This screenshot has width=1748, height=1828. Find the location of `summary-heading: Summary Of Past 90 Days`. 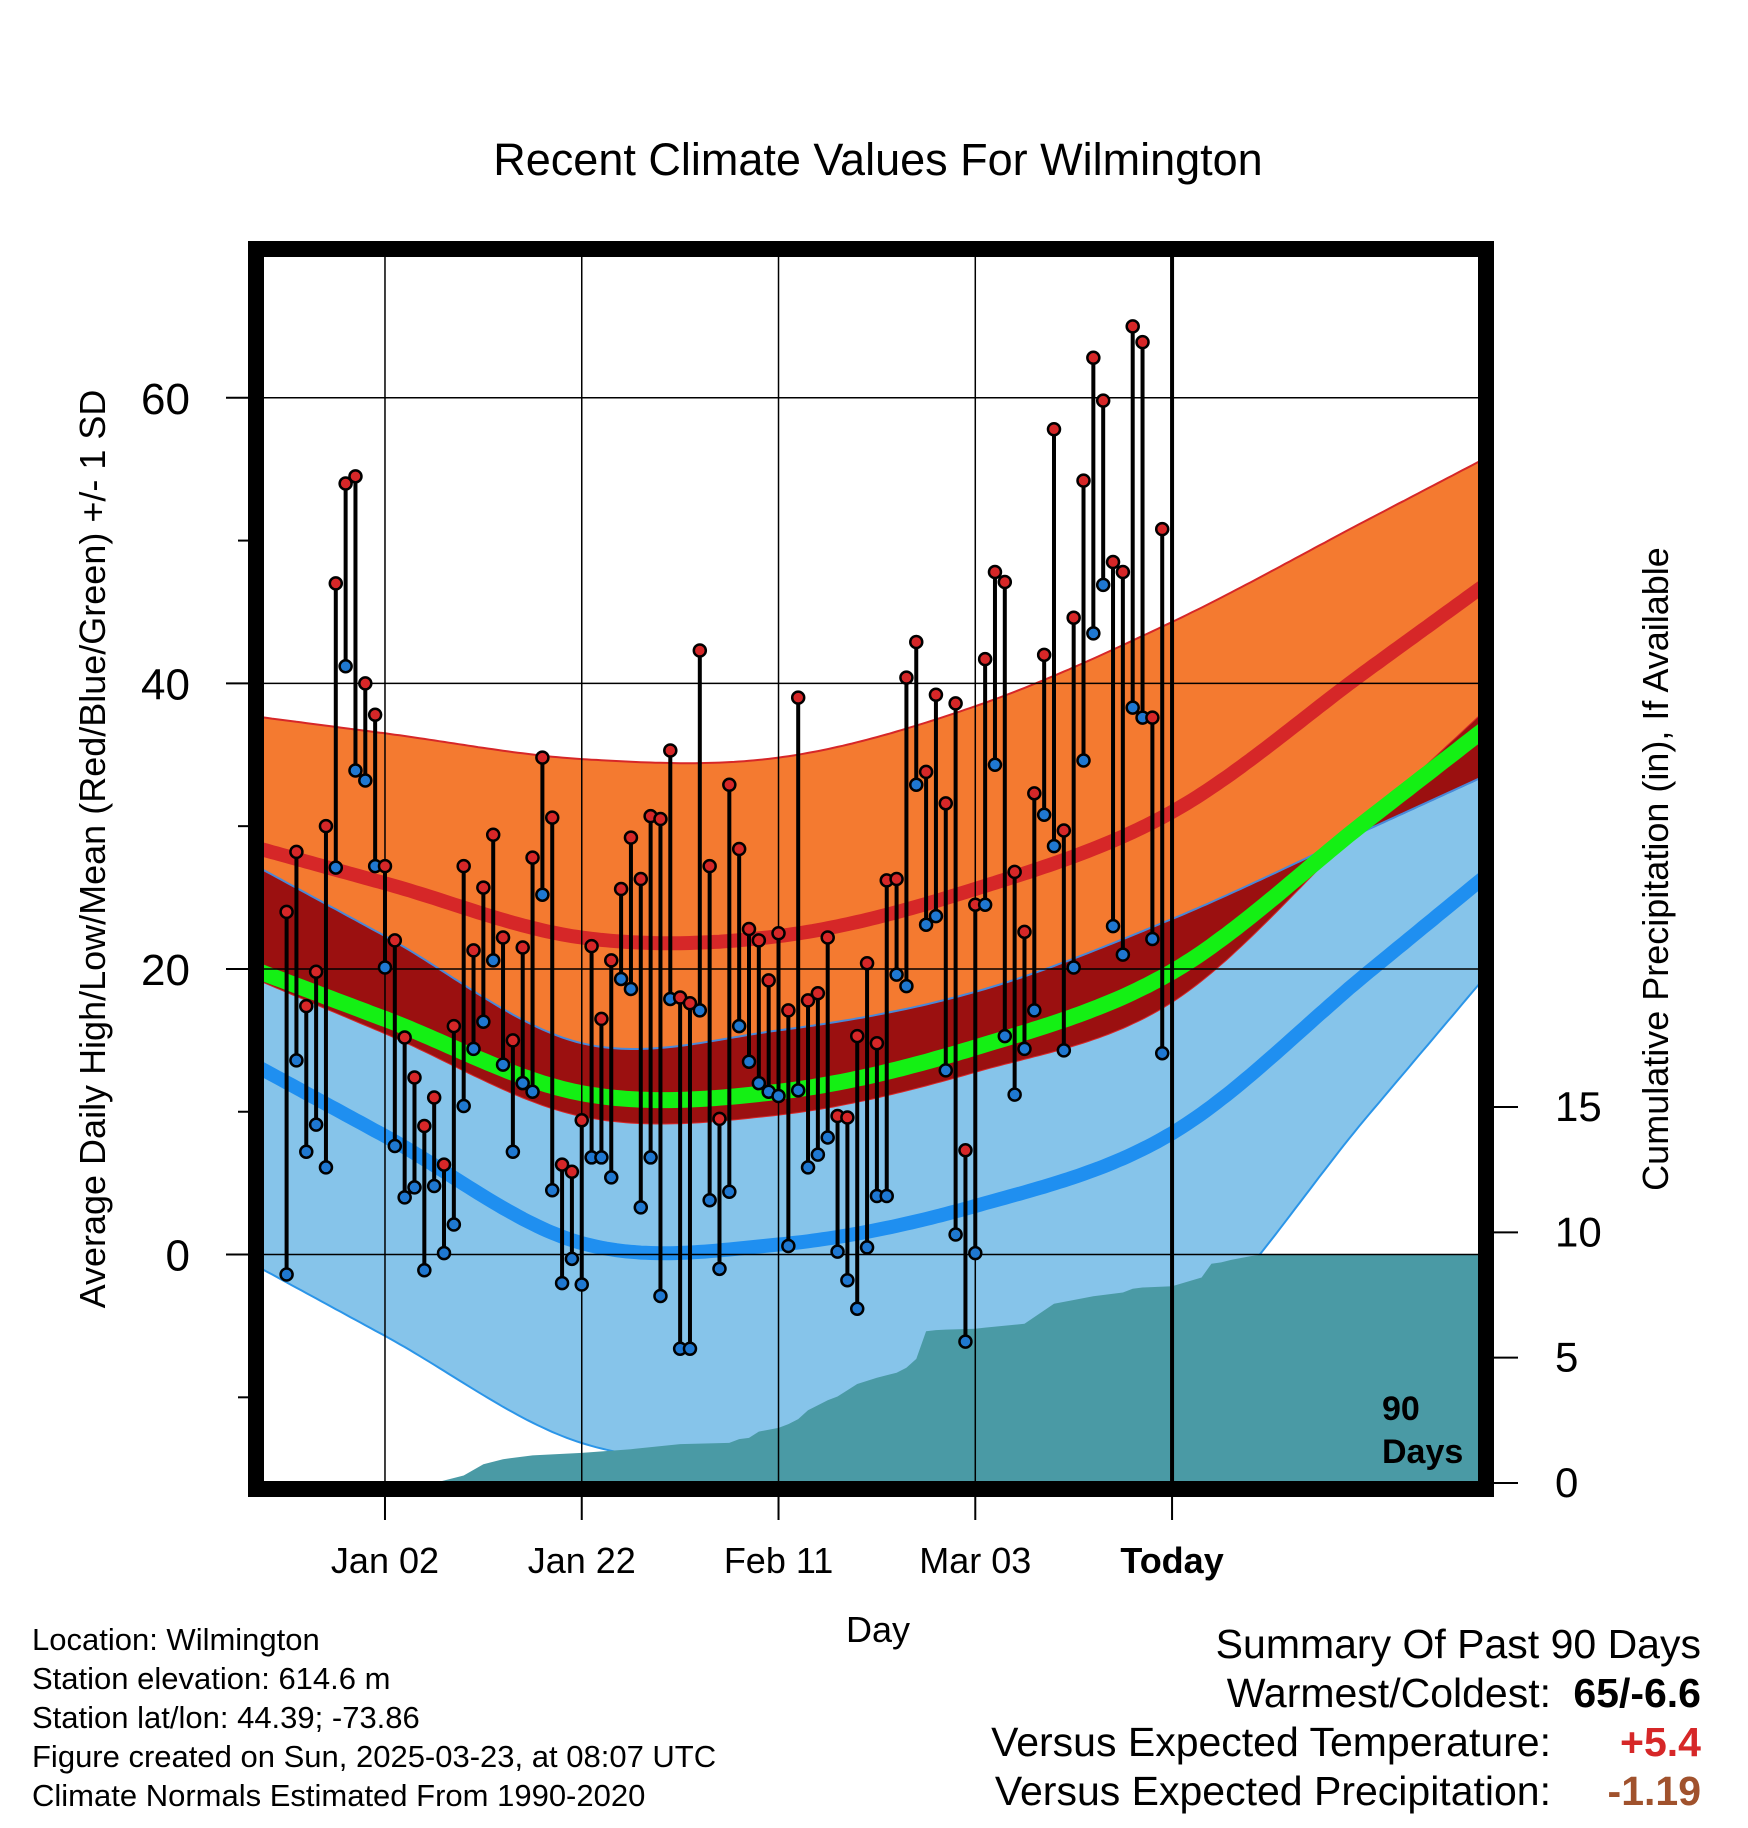

summary-heading: Summary Of Past 90 Days is located at coordinates (1458, 1644).